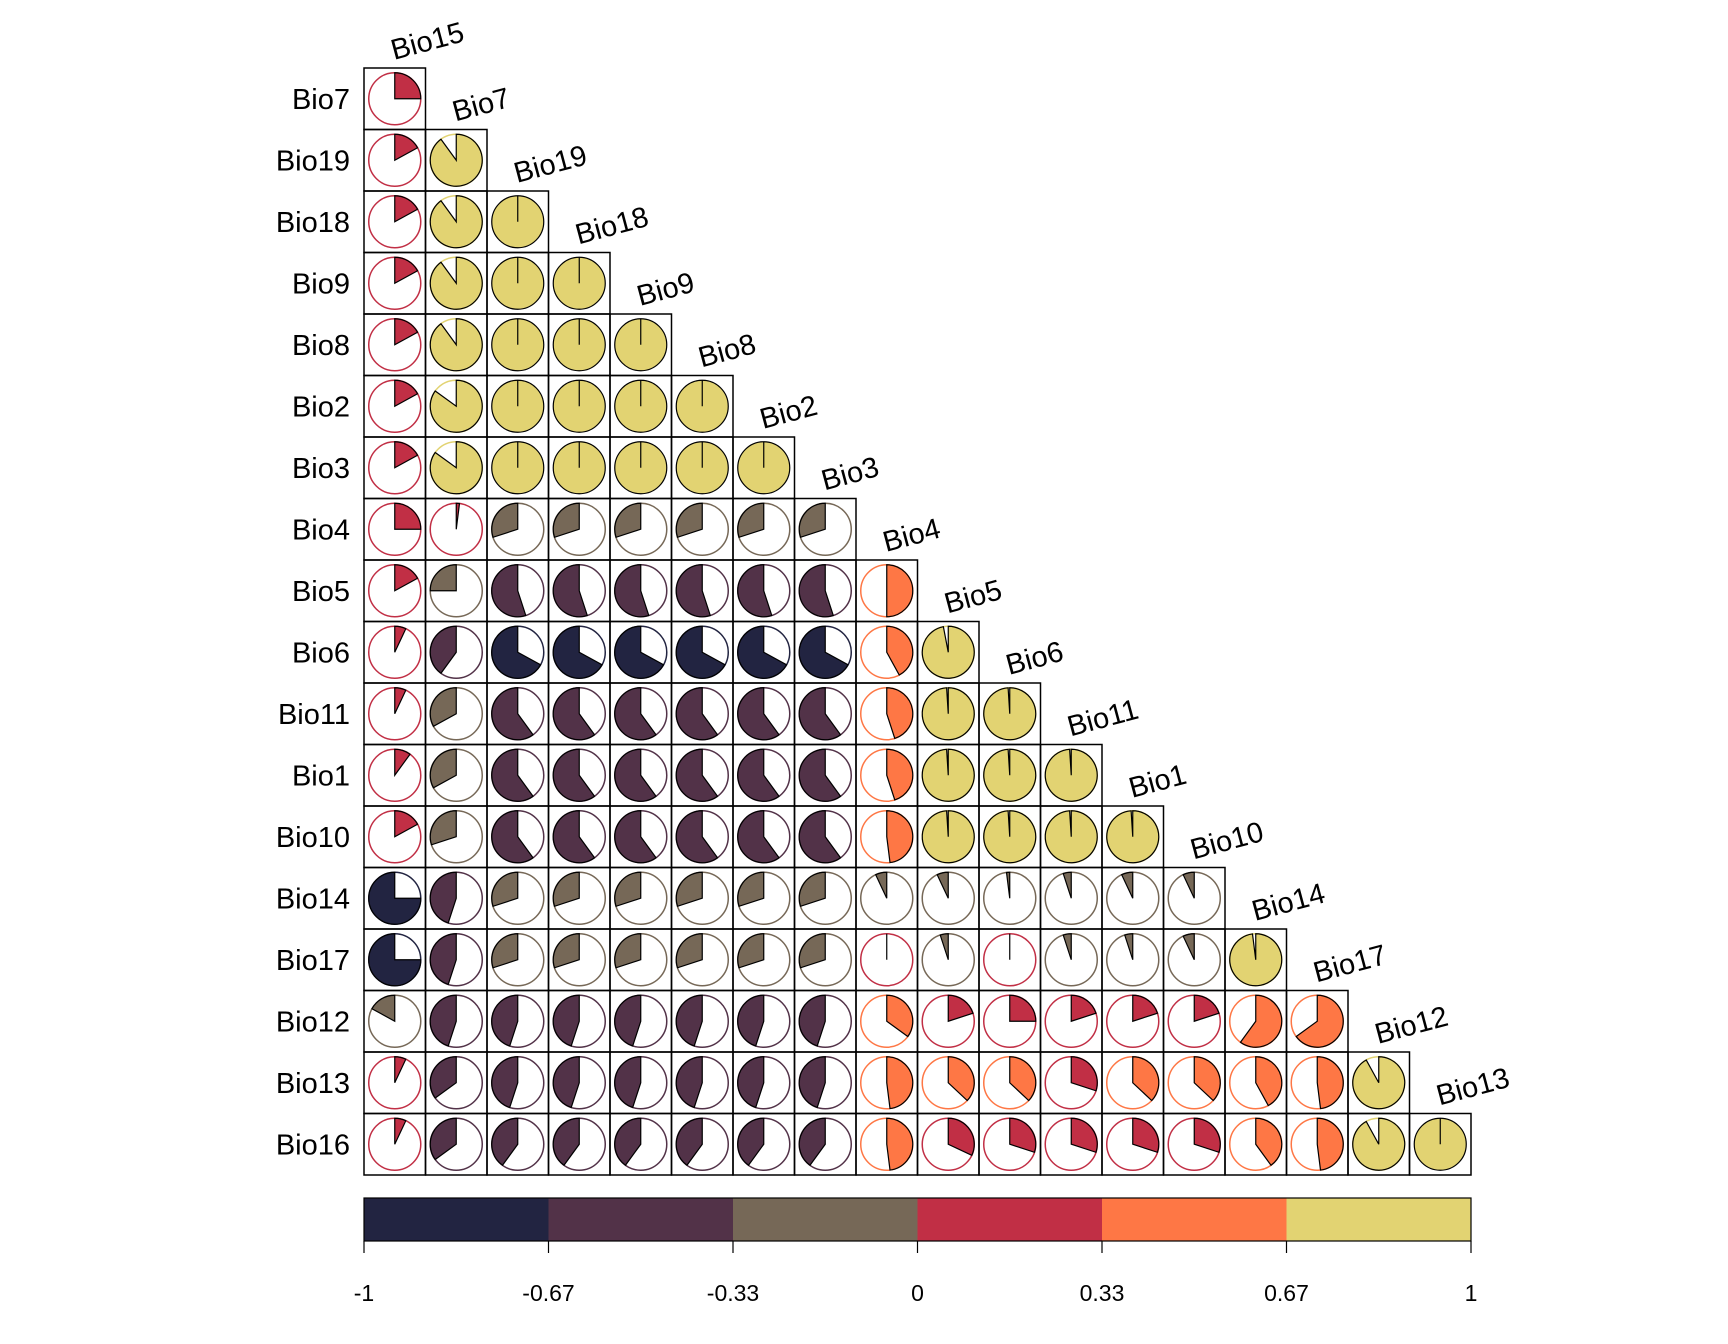 The image size is (1728, 1344). What do you see at coordinates (948, 898) in the screenshot?
I see `cell-bio14-bio5` at bounding box center [948, 898].